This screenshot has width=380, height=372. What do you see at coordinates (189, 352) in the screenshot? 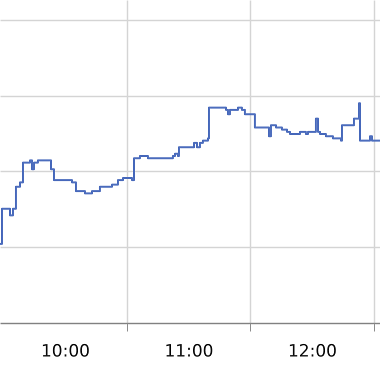
I see `x-tick-label: 11:00` at bounding box center [189, 352].